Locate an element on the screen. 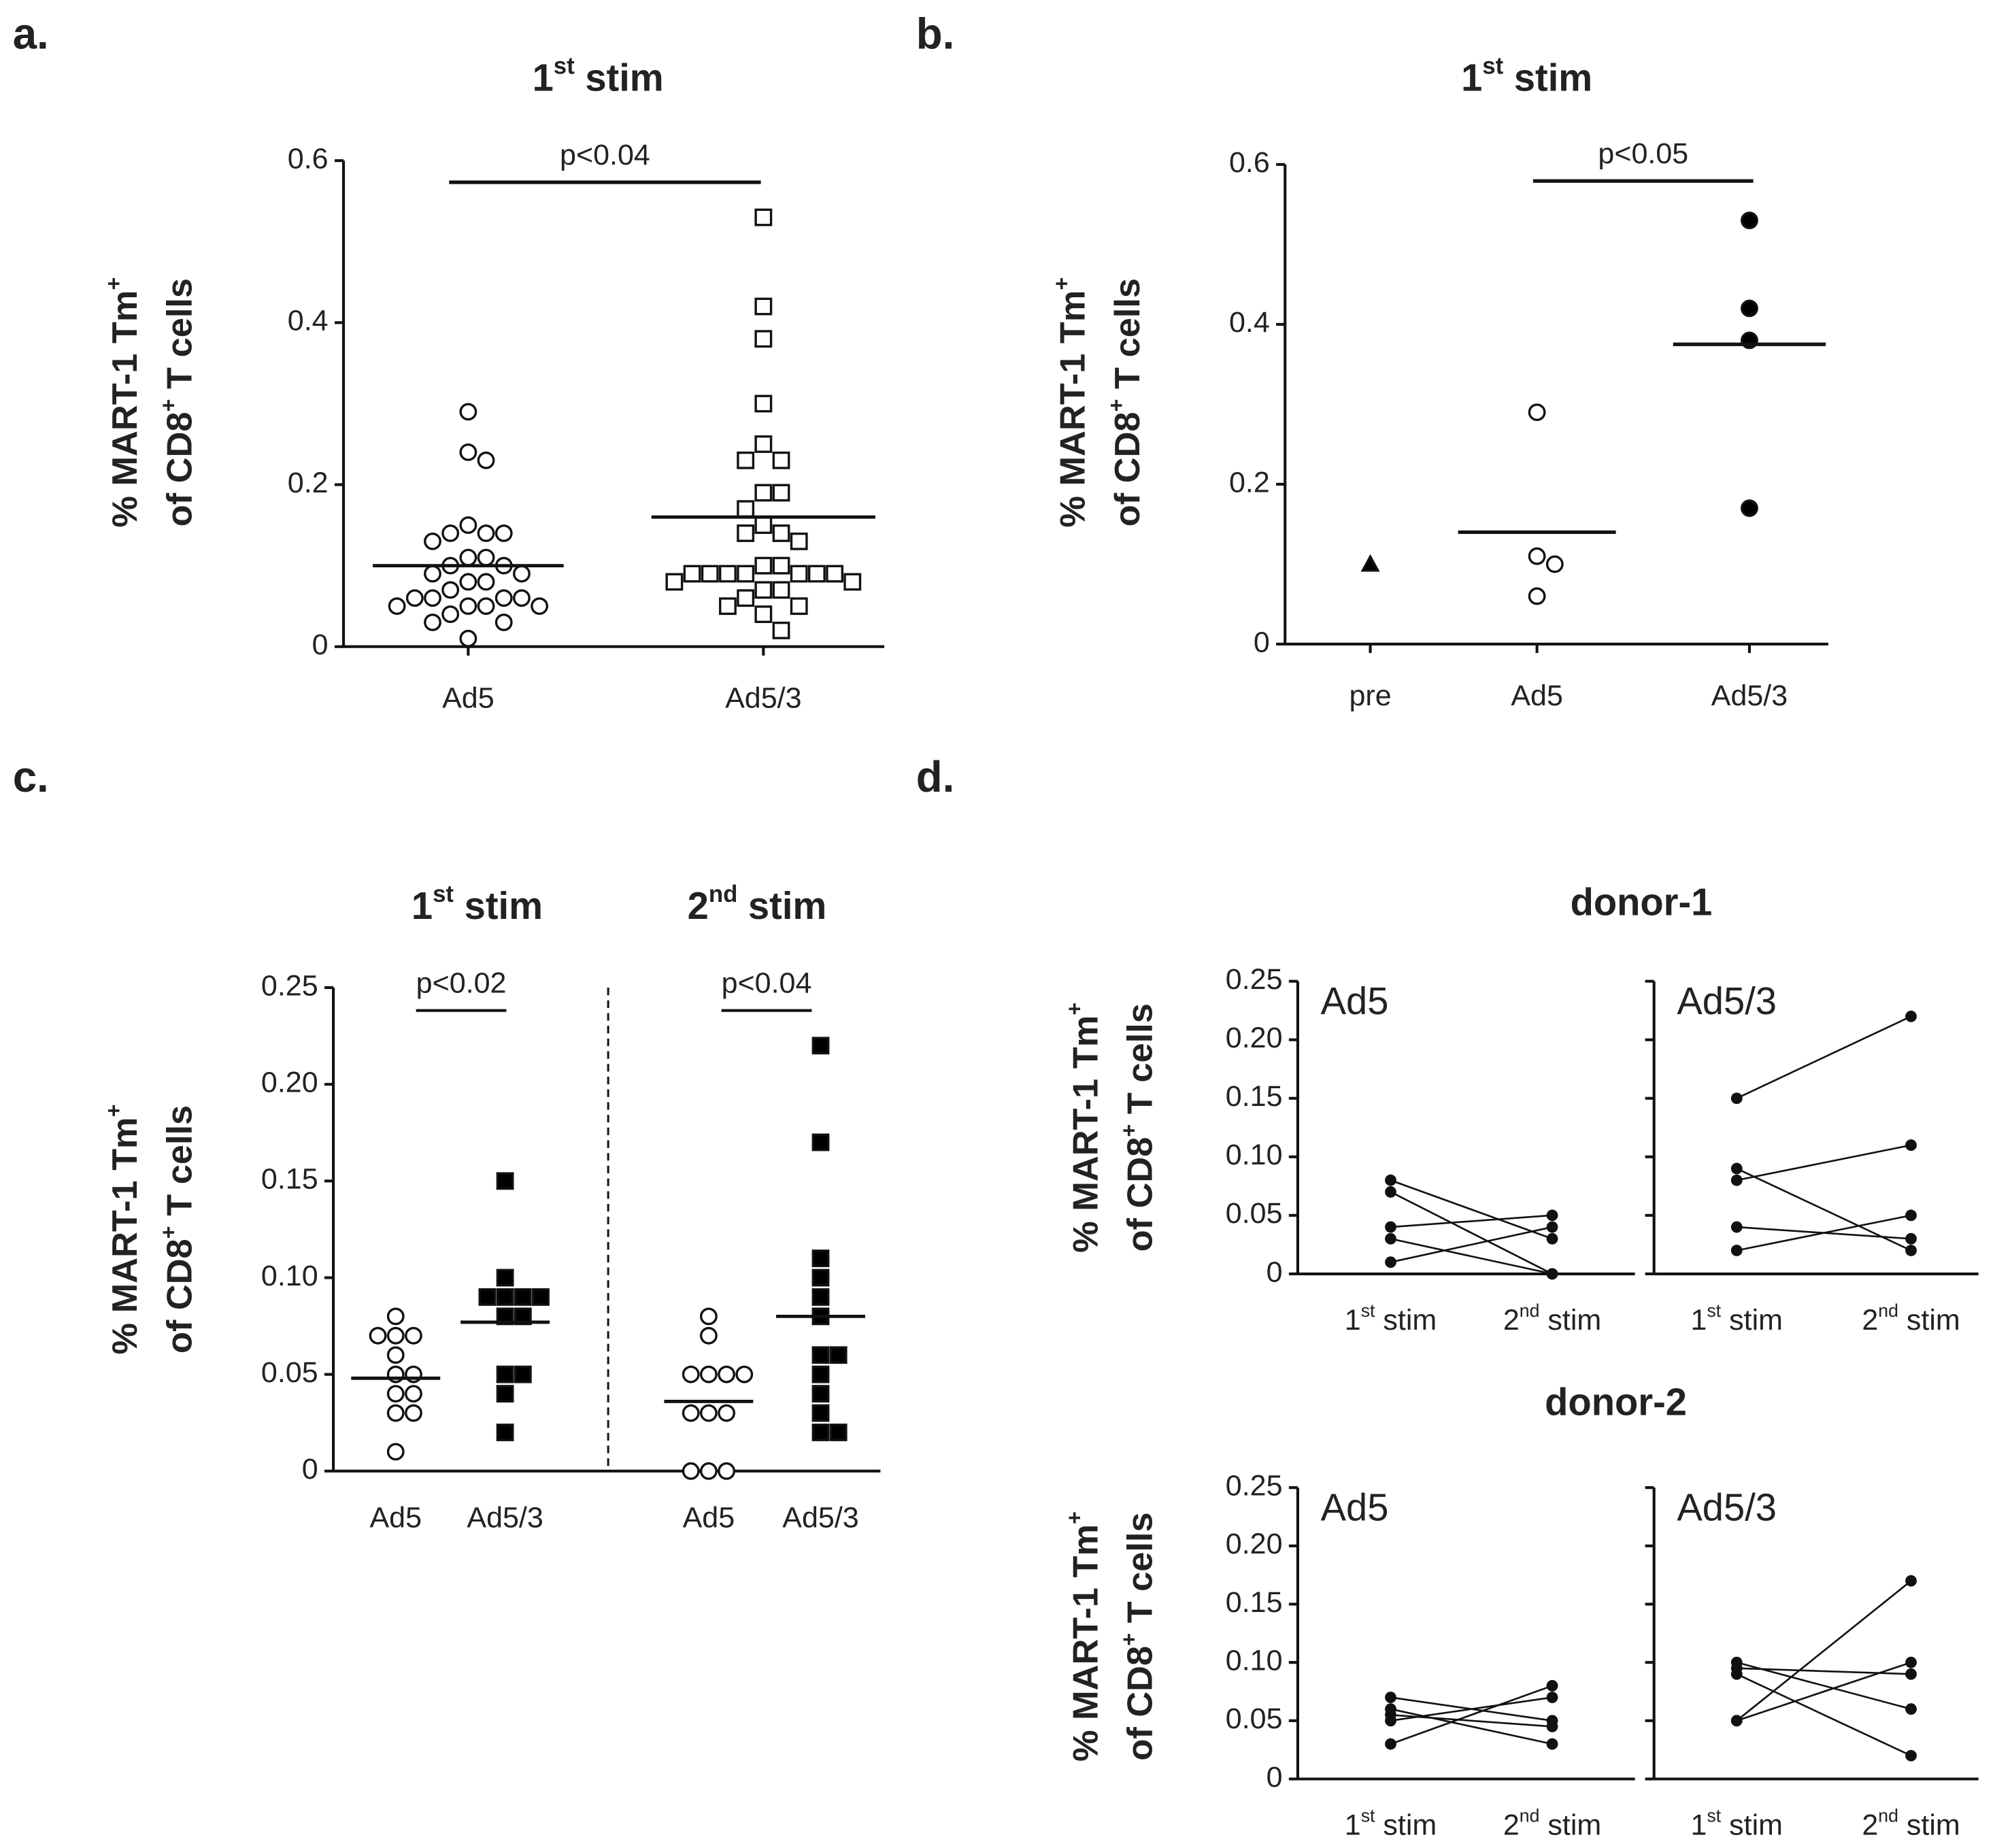 The width and height of the screenshot is (1995, 1848). y-axis-label: % MART-1 Tm+ is located at coordinates (1070, 403).